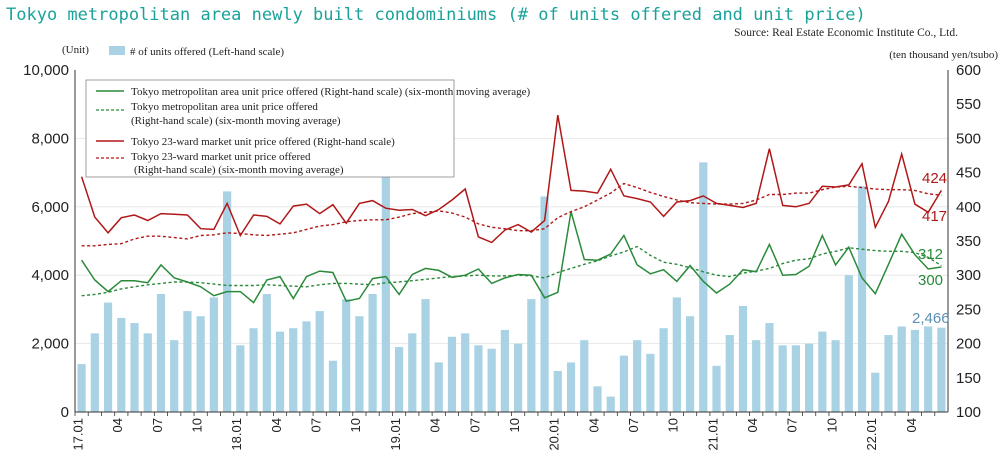  What do you see at coordinates (50, 138) in the screenshot?
I see `left-tick-label: 8,000` at bounding box center [50, 138].